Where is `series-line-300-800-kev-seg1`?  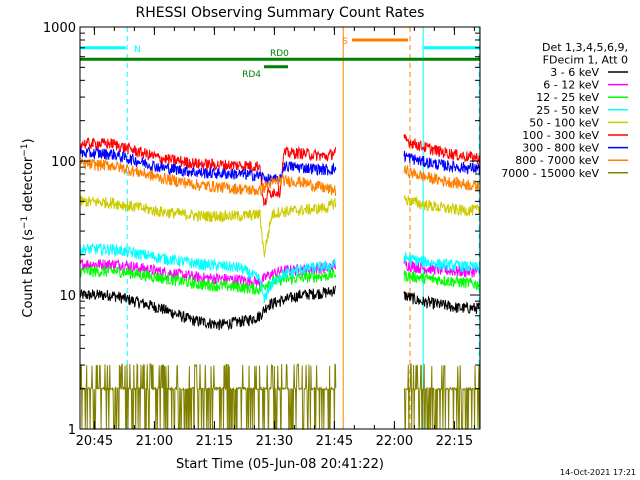 series-line-300-800-kev-seg1 is located at coordinates (442, 162).